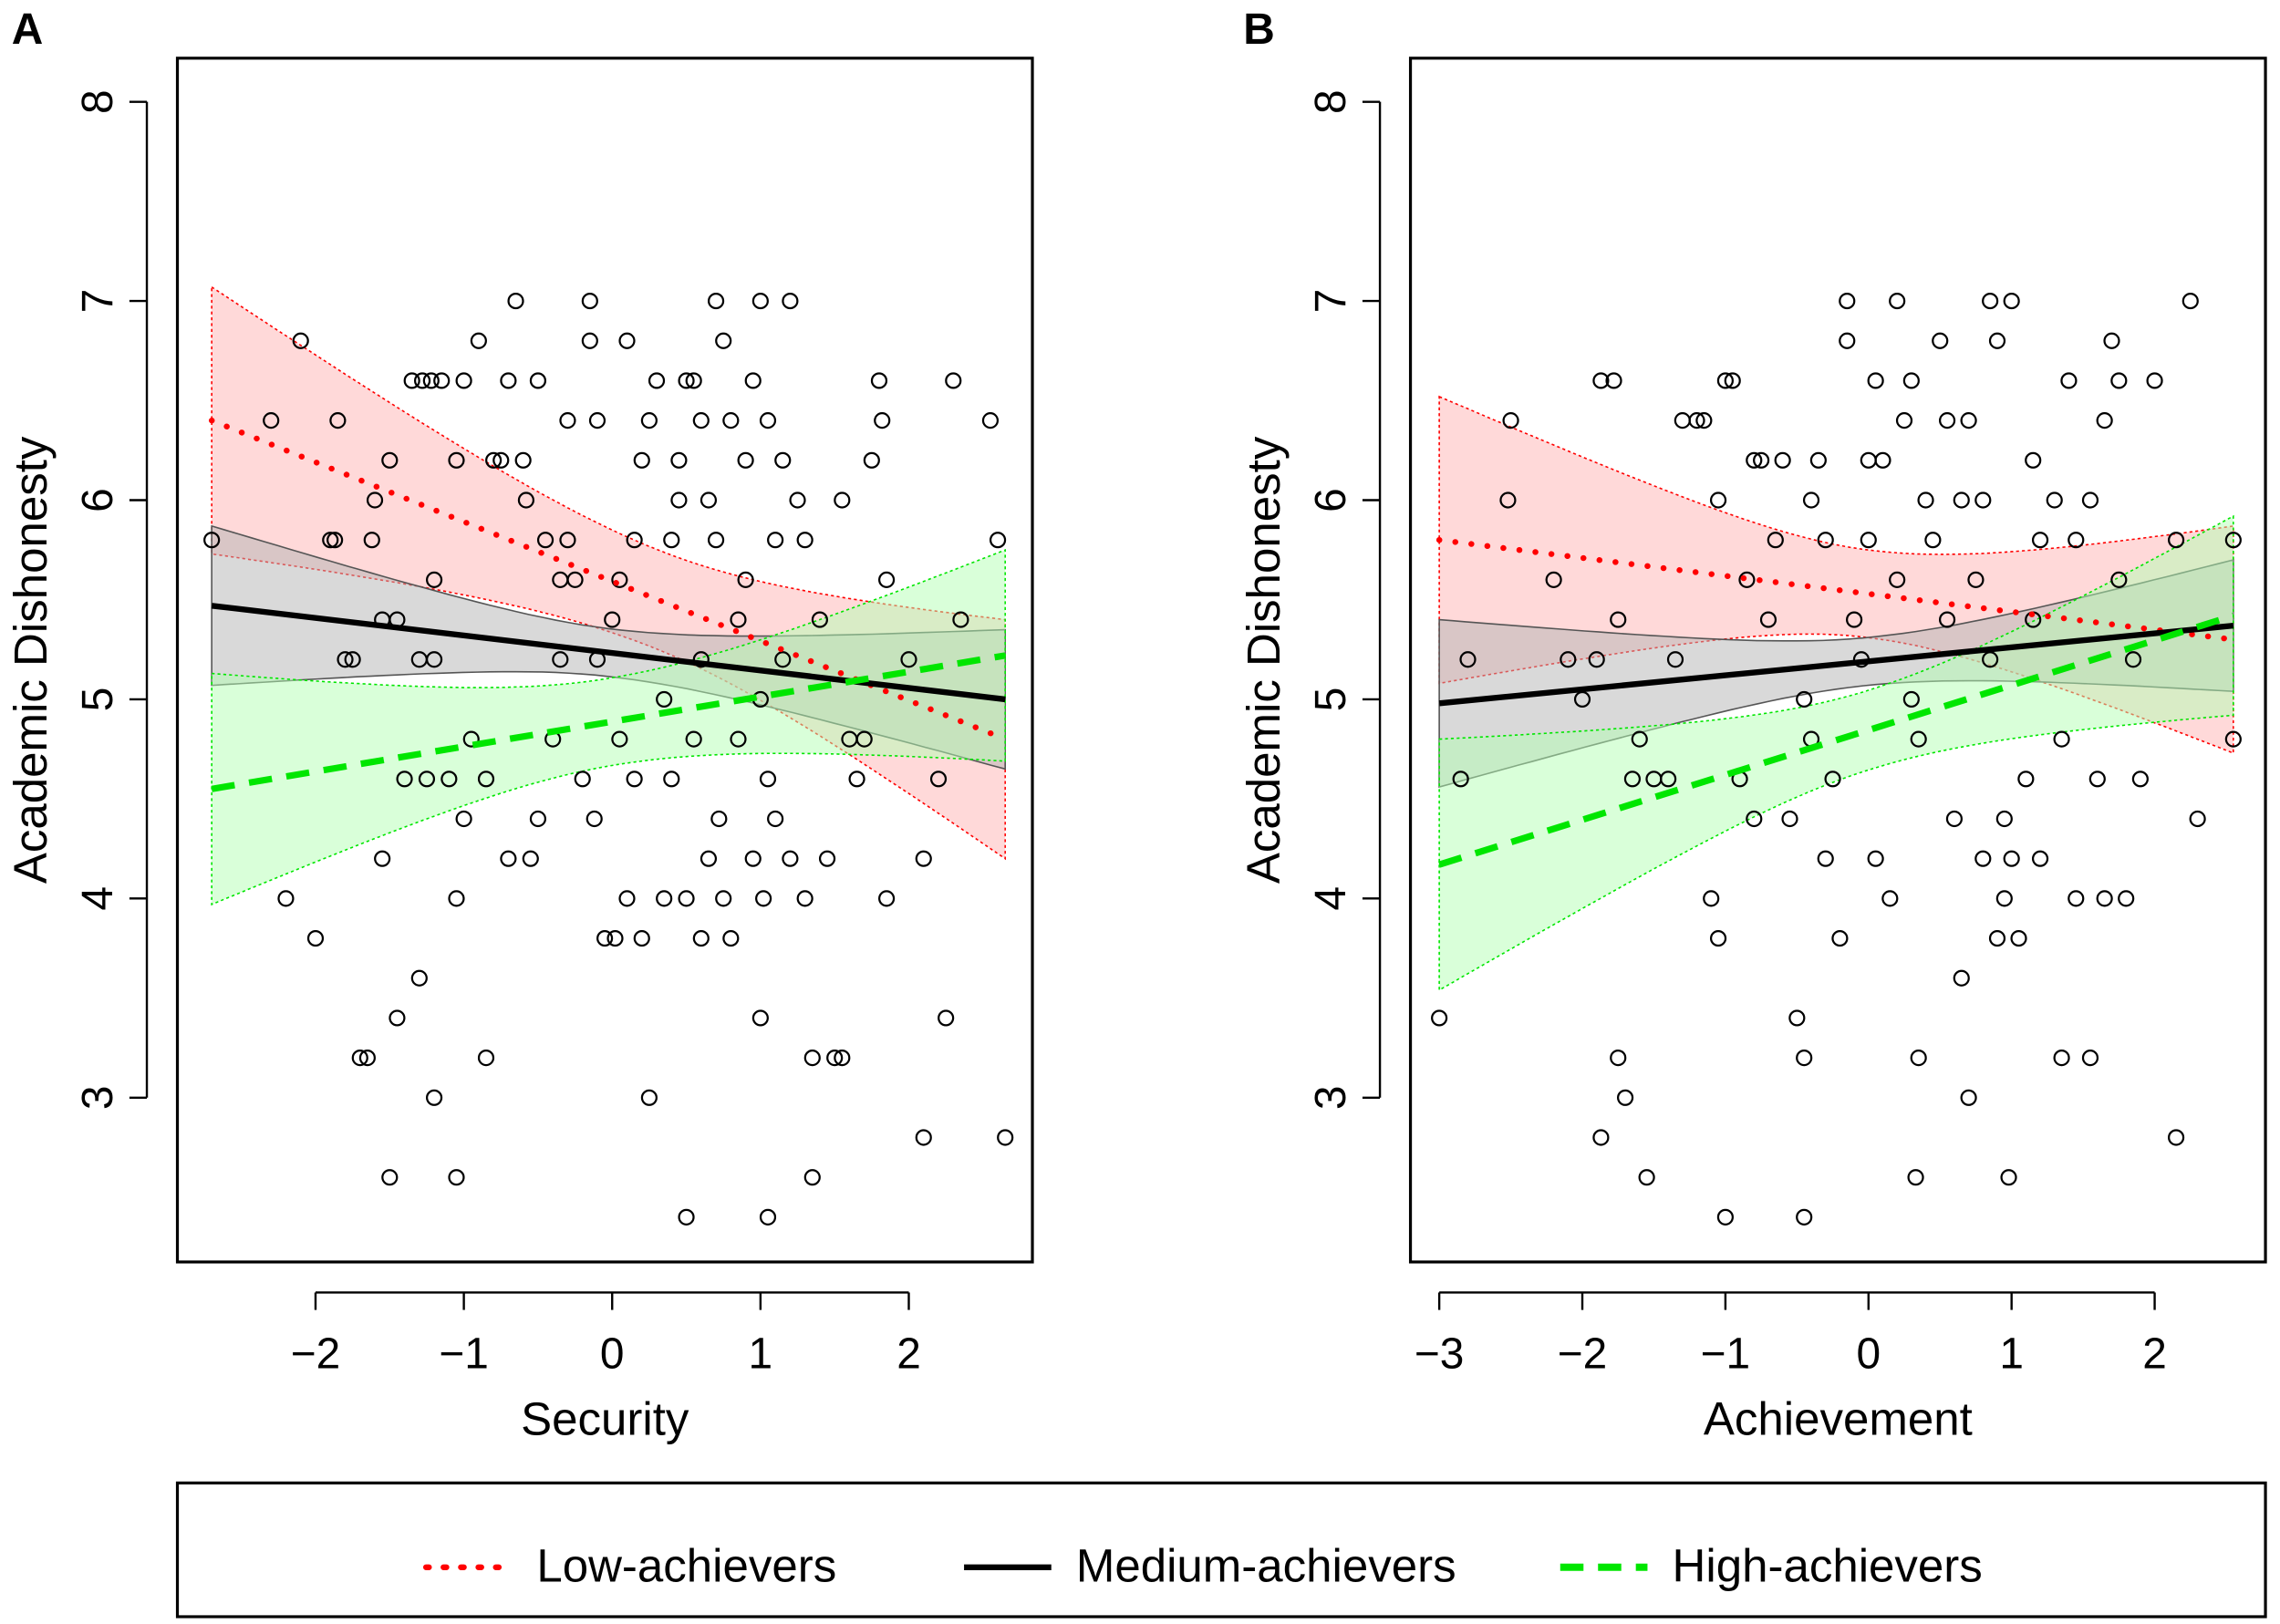 Image resolution: width=2280 pixels, height=1624 pixels. What do you see at coordinates (761, 1354) in the screenshot?
I see `panel-a-x-tick-label: 1` at bounding box center [761, 1354].